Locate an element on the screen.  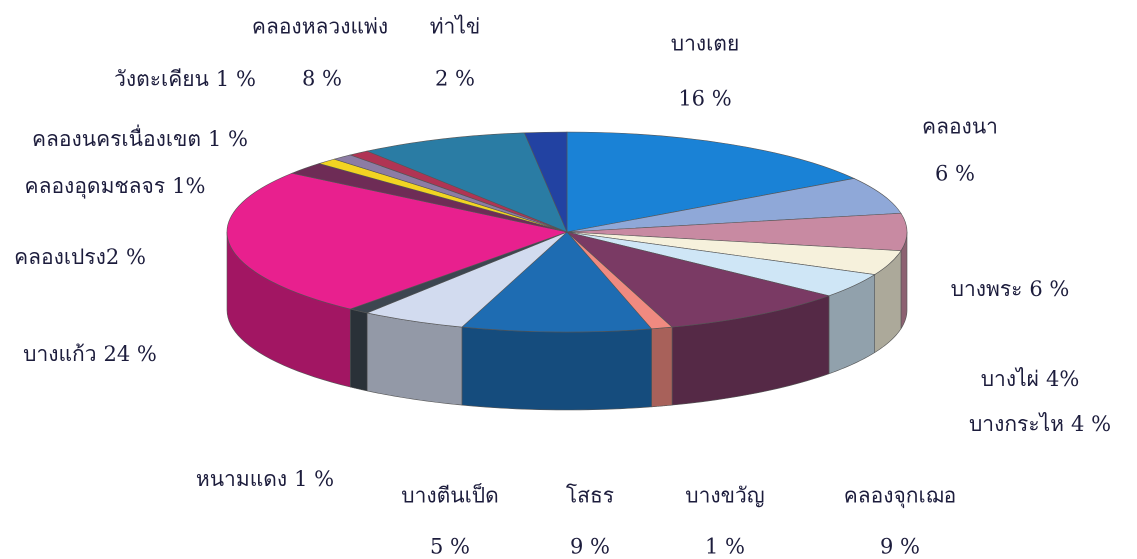
slice-label: คลองเปรง is located at coordinates (60, 257).